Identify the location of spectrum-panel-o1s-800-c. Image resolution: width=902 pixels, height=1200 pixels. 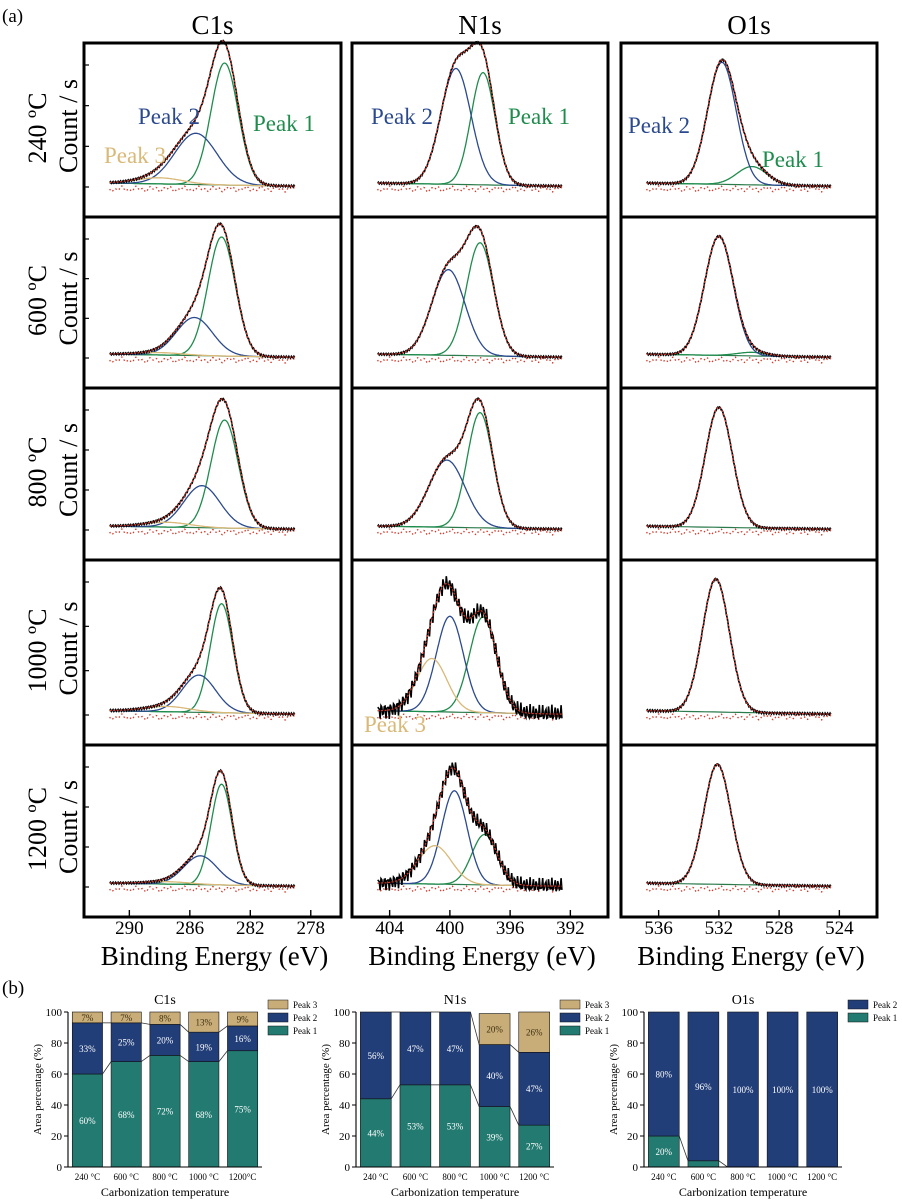
(749, 474).